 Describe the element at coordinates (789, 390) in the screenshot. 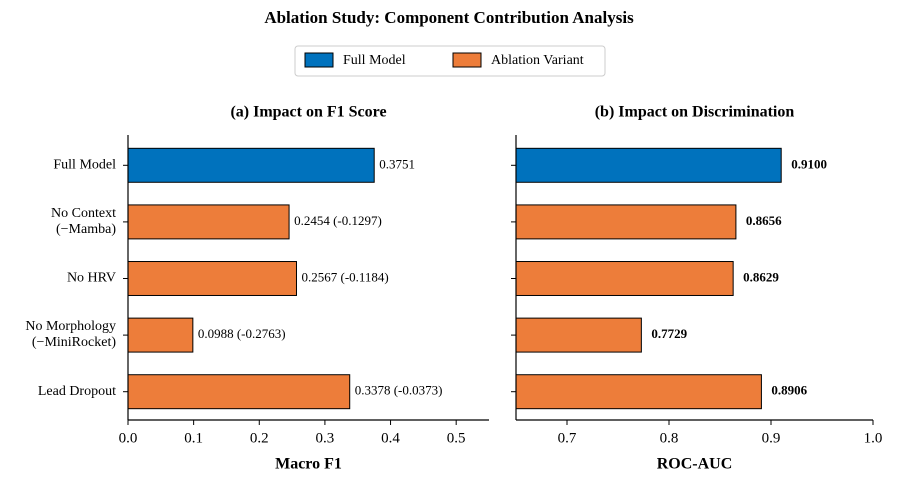

I see `value-label: 0.8906` at that location.